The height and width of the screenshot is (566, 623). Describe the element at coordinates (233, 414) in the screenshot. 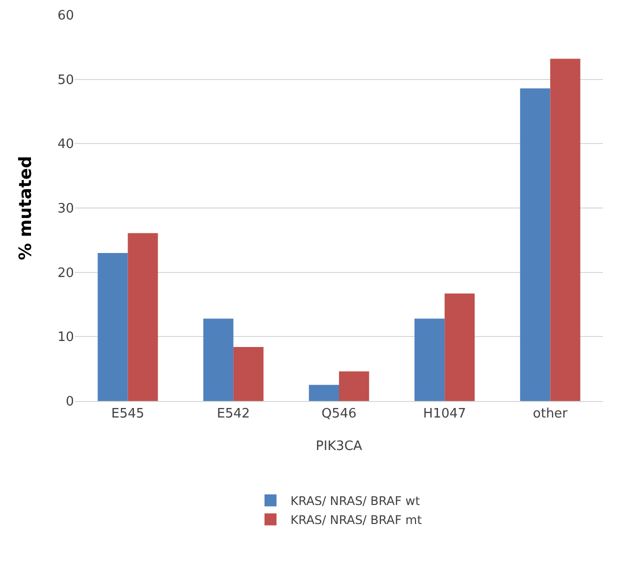

I see `x-tick-label: E542` at that location.